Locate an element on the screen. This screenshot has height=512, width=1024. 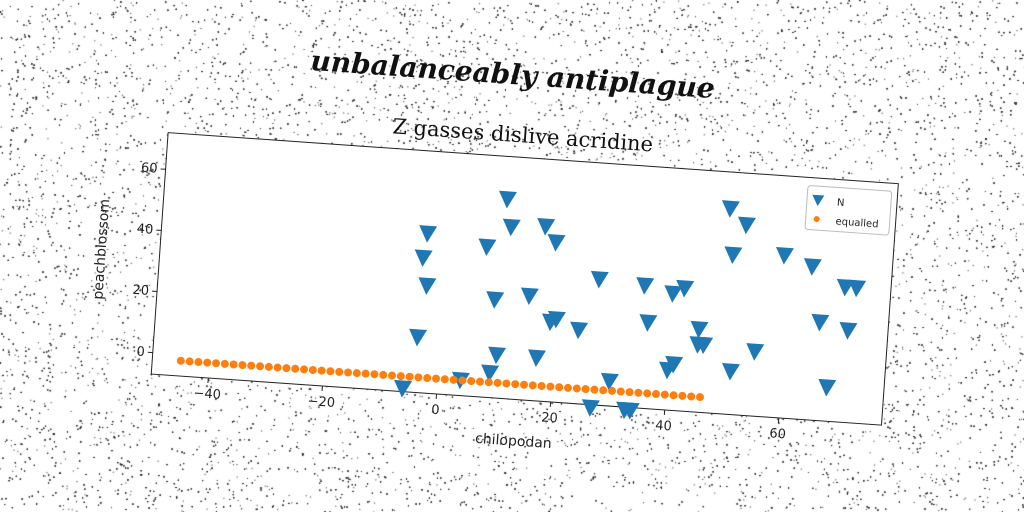
x-tick-label: 20 is located at coordinates (550, 418).